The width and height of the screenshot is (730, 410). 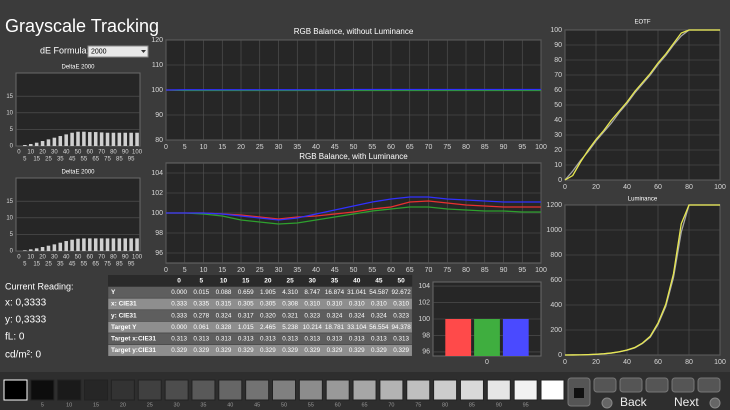 I want to click on back-icon, so click(x=607, y=403).